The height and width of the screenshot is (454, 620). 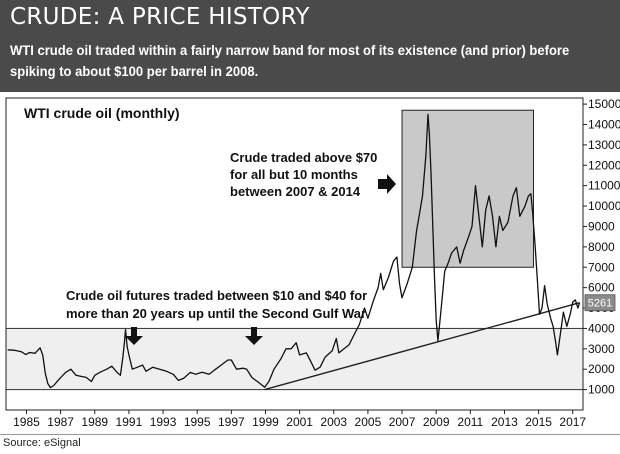 What do you see at coordinates (26, 422) in the screenshot?
I see `x-tick-label: 1985` at bounding box center [26, 422].